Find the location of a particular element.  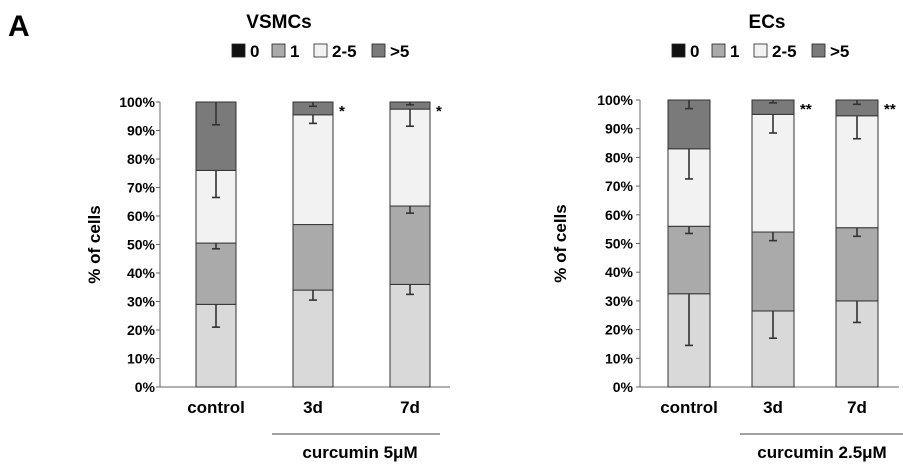

chart-title: ECs is located at coordinates (767, 22).